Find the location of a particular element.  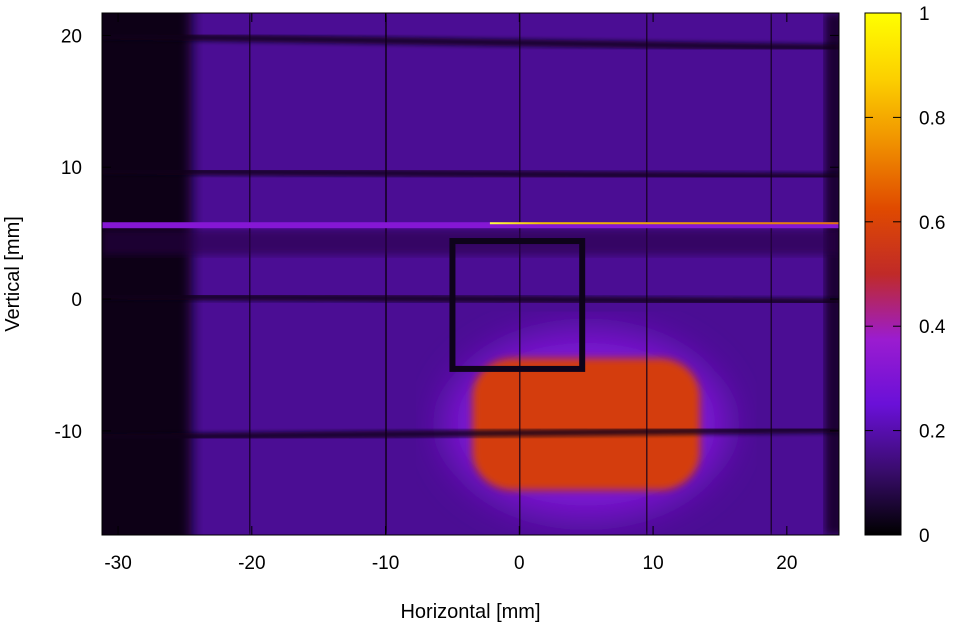

x-tick-label: -20 is located at coordinates (251, 563).